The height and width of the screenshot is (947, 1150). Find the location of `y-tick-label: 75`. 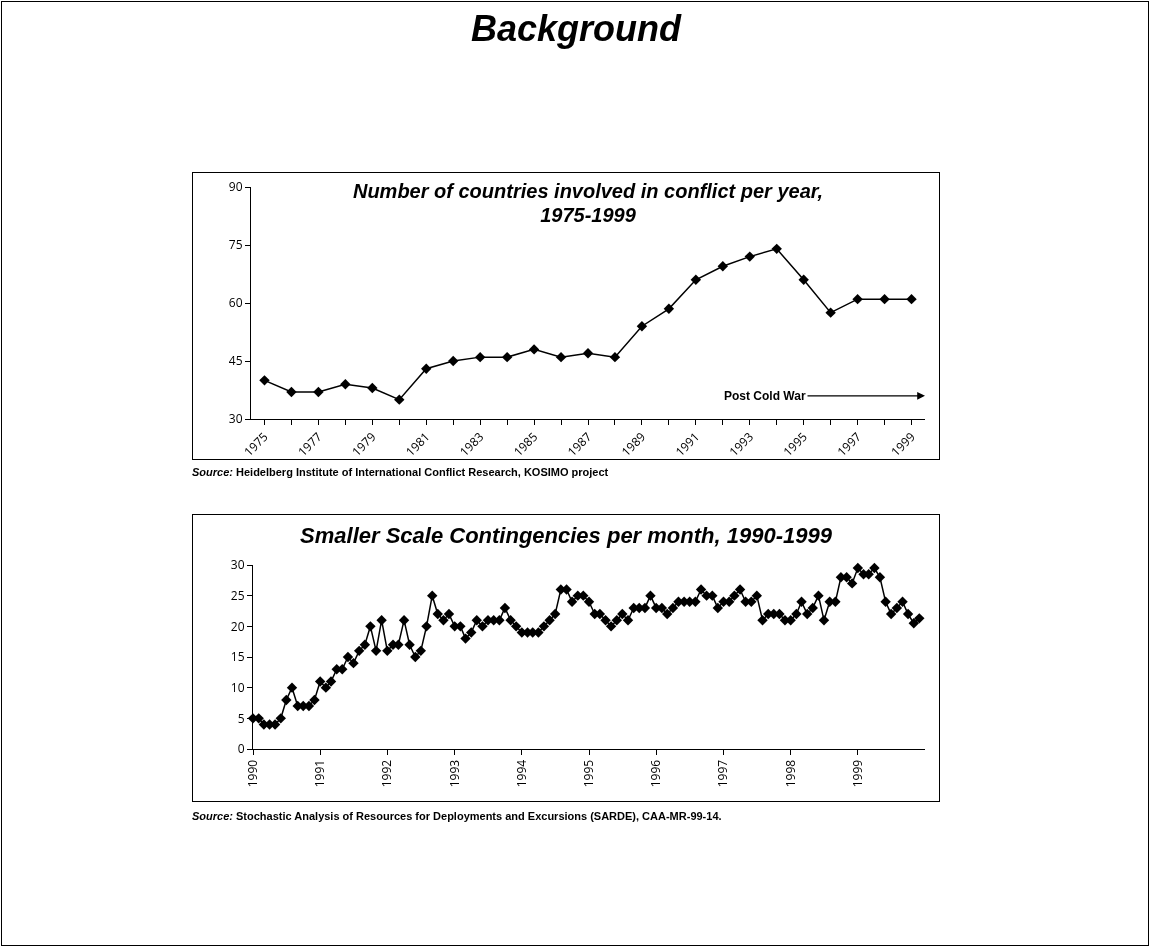

y-tick-label: 75 is located at coordinates (235, 245).